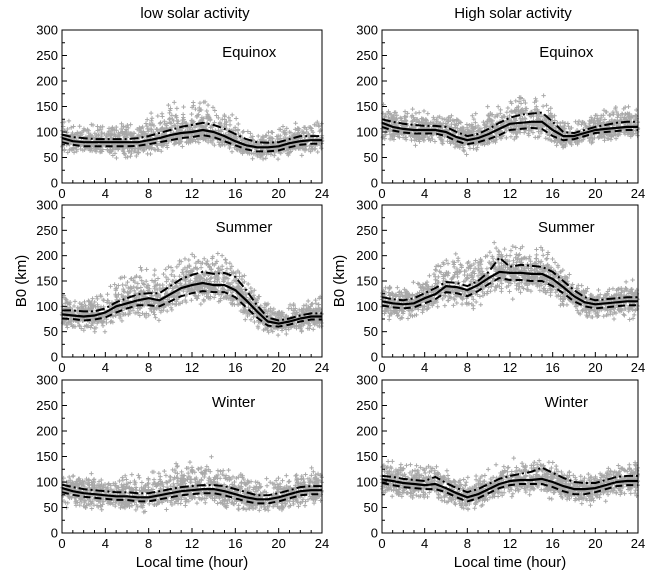 The height and width of the screenshot is (576, 658). What do you see at coordinates (51, 331) in the screenshot?
I see `y-tick-label: 50` at bounding box center [51, 331].